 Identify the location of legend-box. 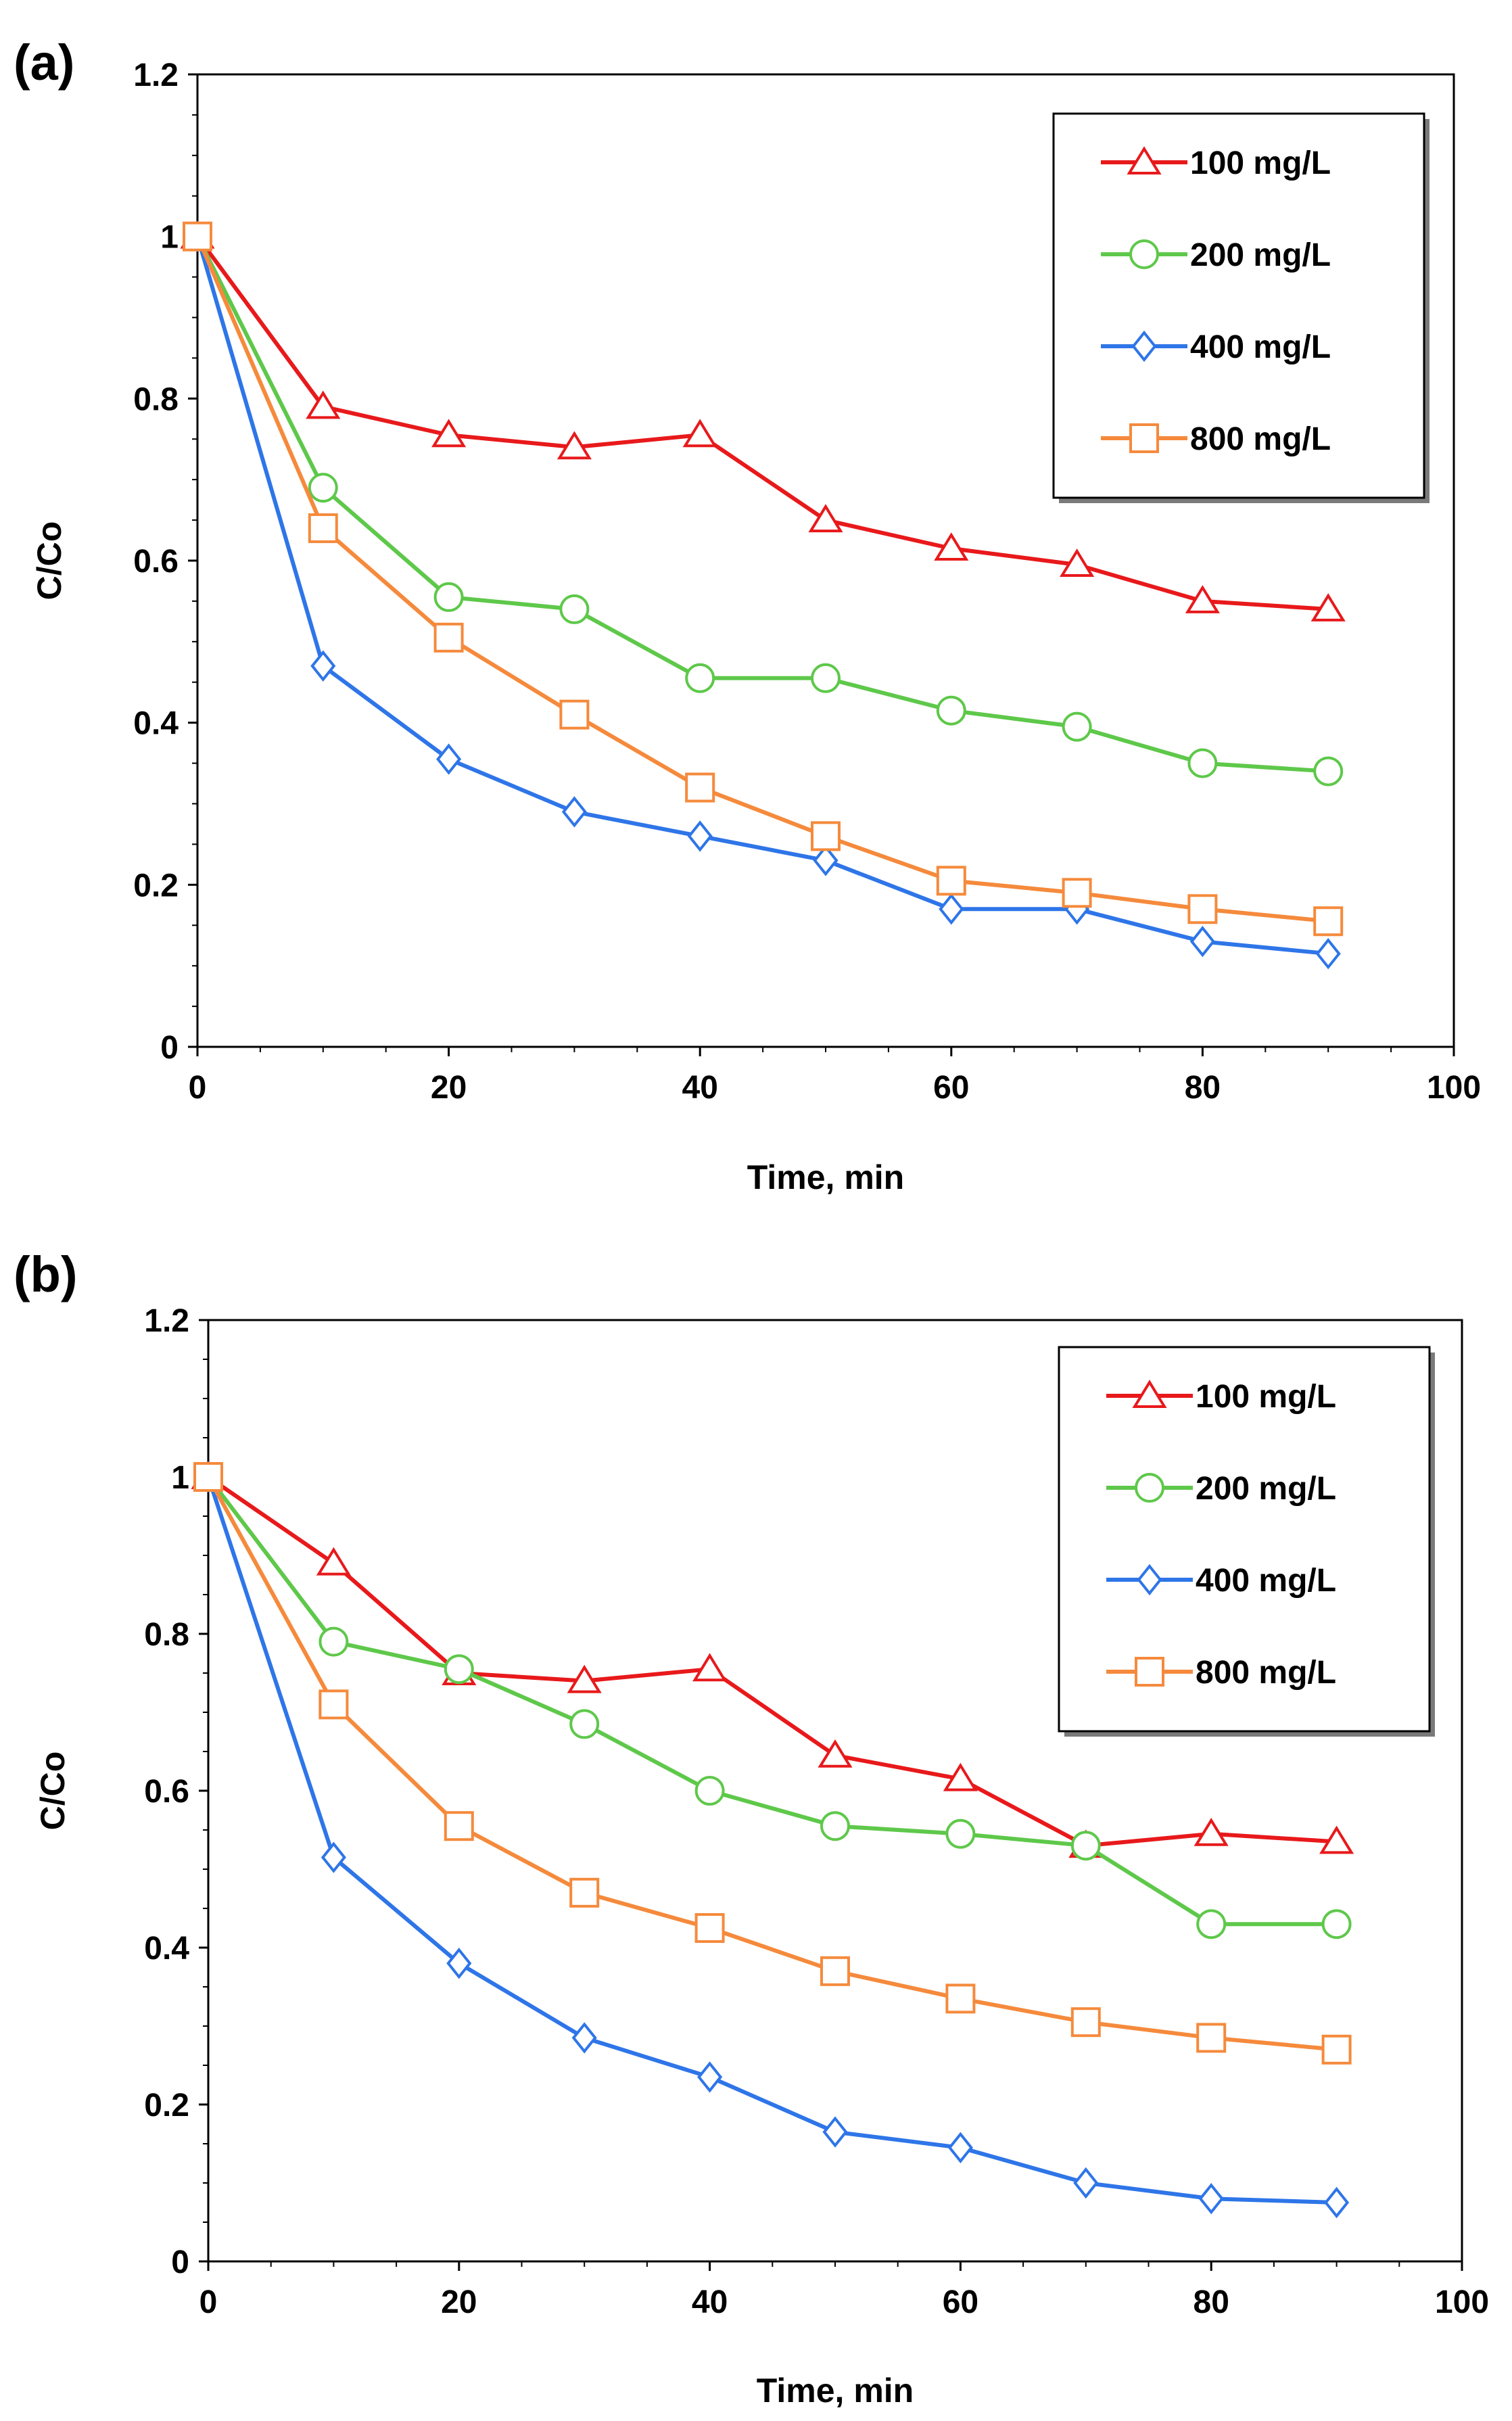
(1238, 305).